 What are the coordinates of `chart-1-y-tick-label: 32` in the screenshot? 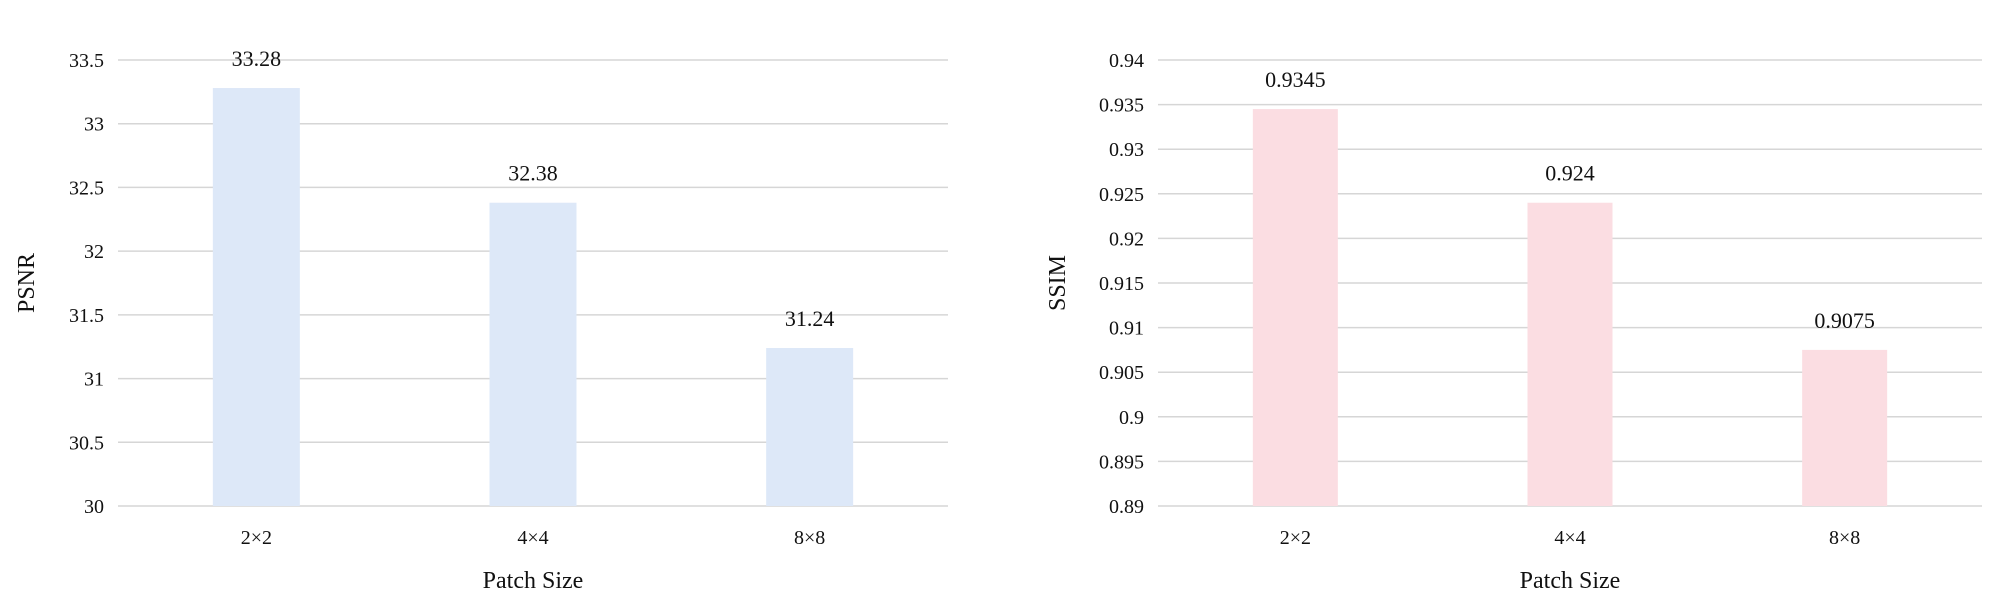 It's located at (94, 252).